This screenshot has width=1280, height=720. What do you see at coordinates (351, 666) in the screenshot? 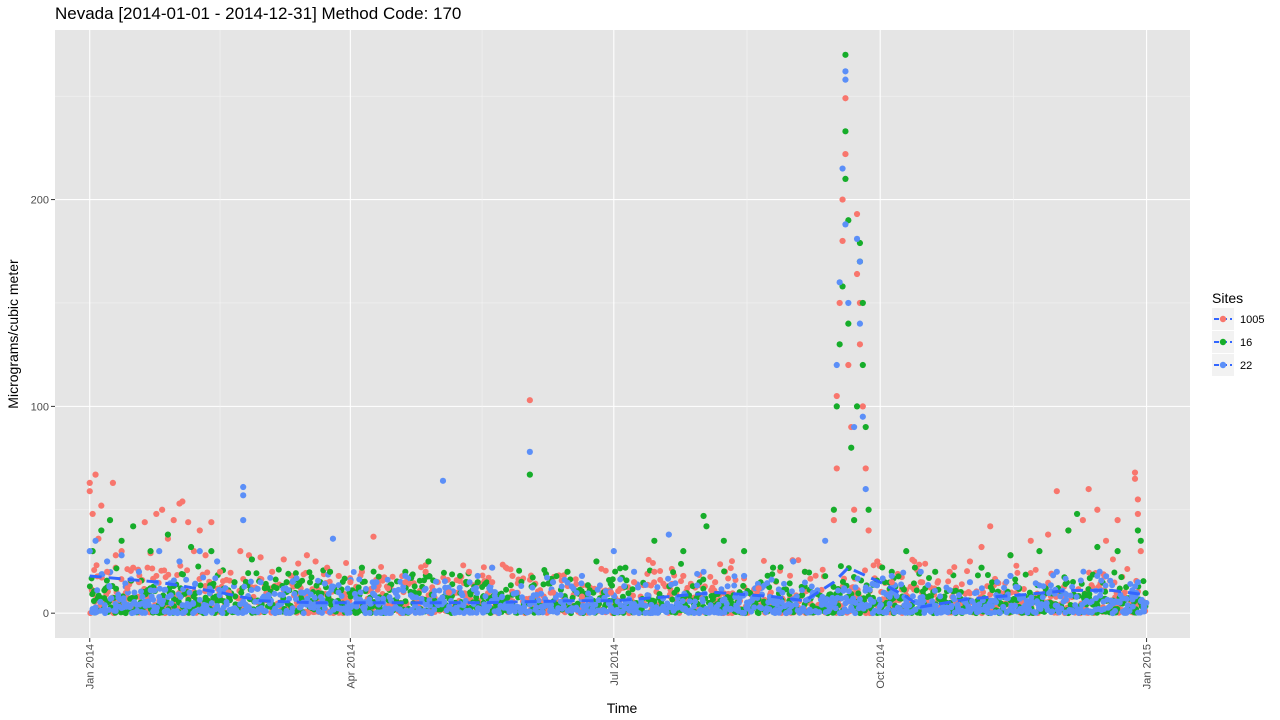
I see `x-tick-label: Apr 2014` at bounding box center [351, 666].